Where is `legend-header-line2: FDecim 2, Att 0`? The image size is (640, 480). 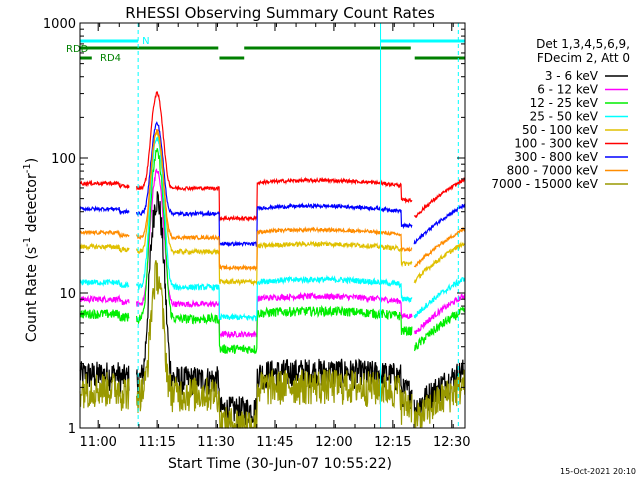 legend-header-line2: FDecim 2, Att 0 is located at coordinates (583, 58).